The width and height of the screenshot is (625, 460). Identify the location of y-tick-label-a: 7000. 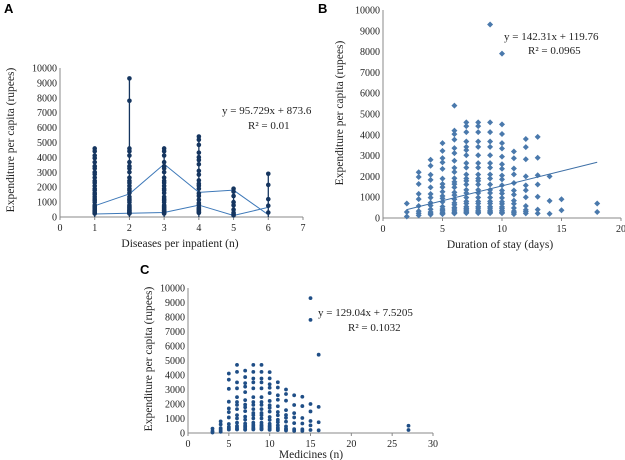
(47, 113).